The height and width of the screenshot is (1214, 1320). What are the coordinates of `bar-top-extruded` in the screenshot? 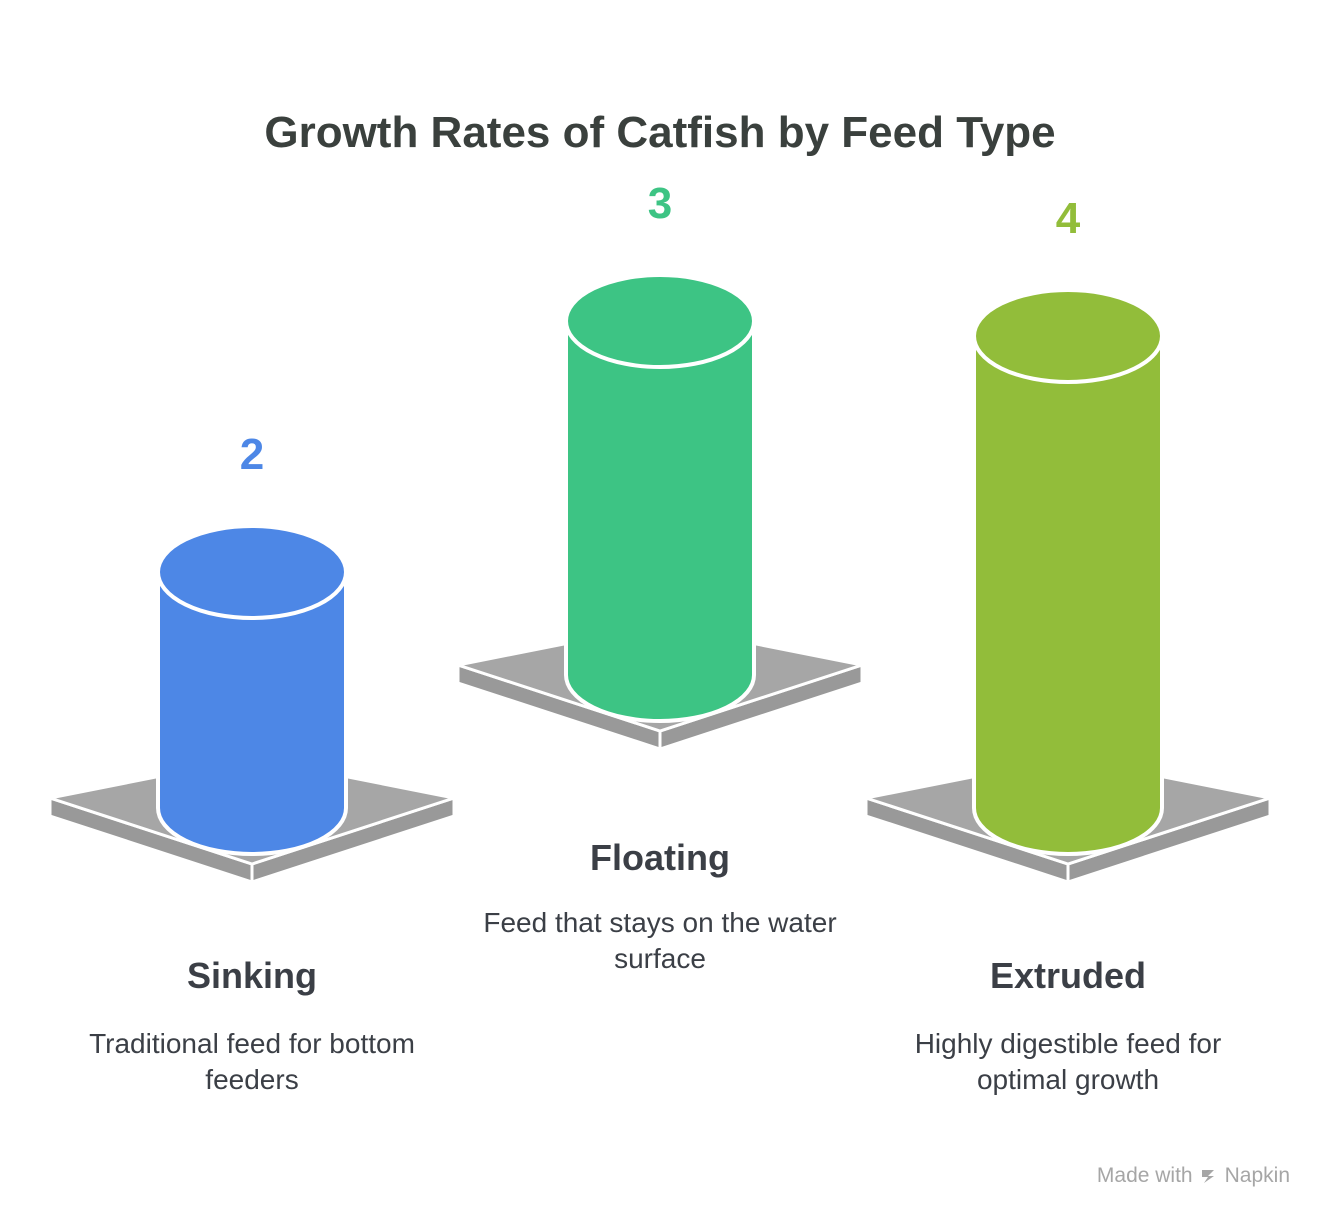 It's located at (1068, 336).